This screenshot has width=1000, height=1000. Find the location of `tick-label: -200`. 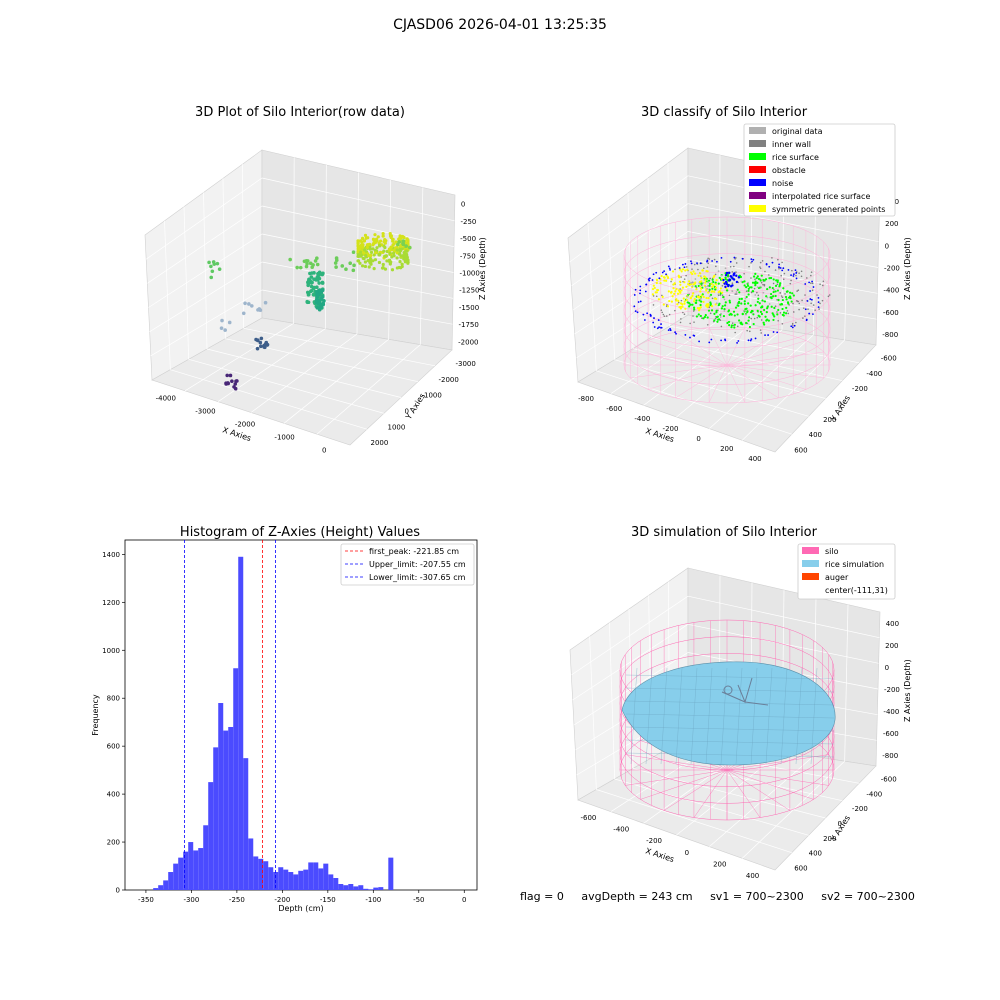

tick-label: -200 is located at coordinates (860, 809).